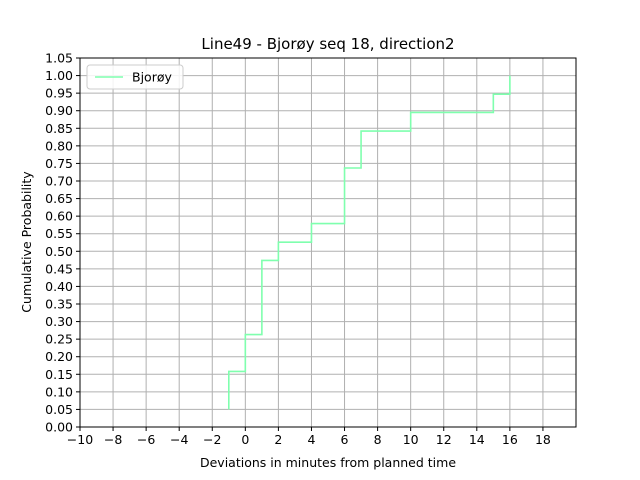 The height and width of the screenshot is (480, 640). I want to click on x-tick-label: −8, so click(113, 439).